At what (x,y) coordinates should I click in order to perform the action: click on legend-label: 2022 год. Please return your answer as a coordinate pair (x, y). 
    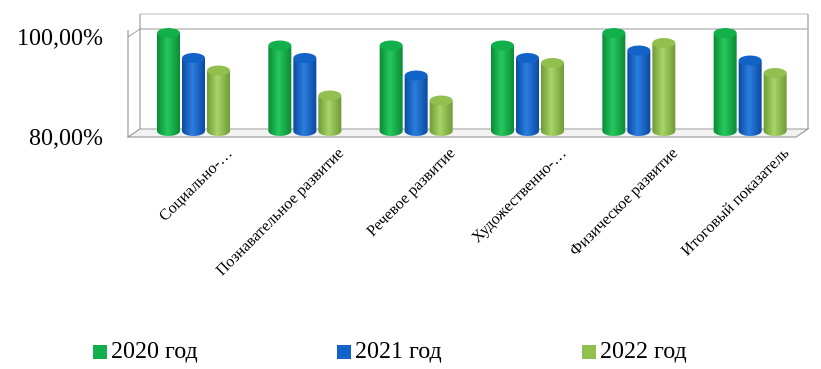
    Looking at the image, I should click on (643, 351).